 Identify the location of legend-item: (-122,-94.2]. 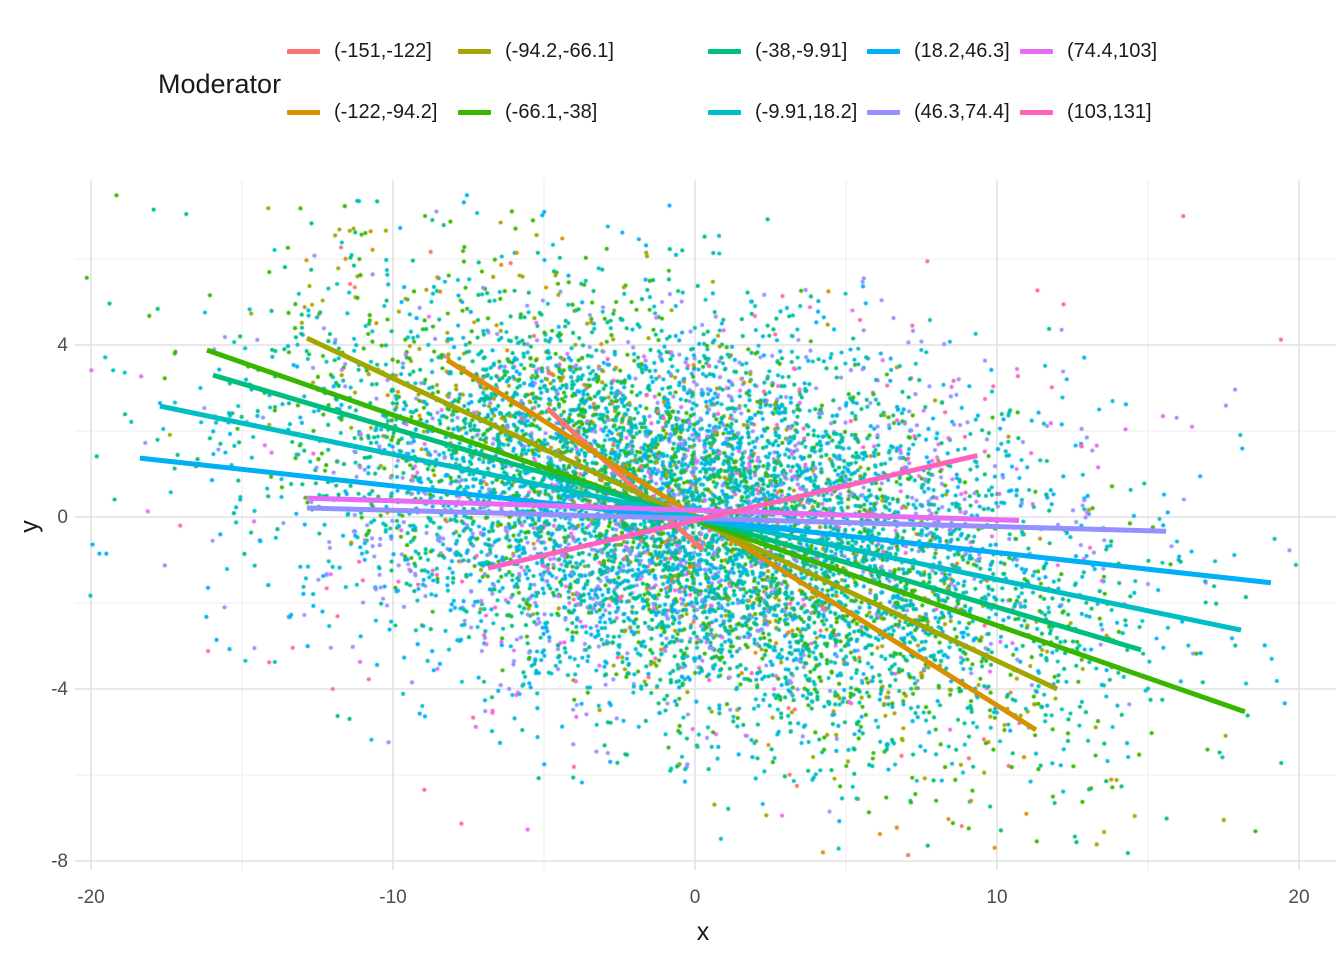
(362, 112).